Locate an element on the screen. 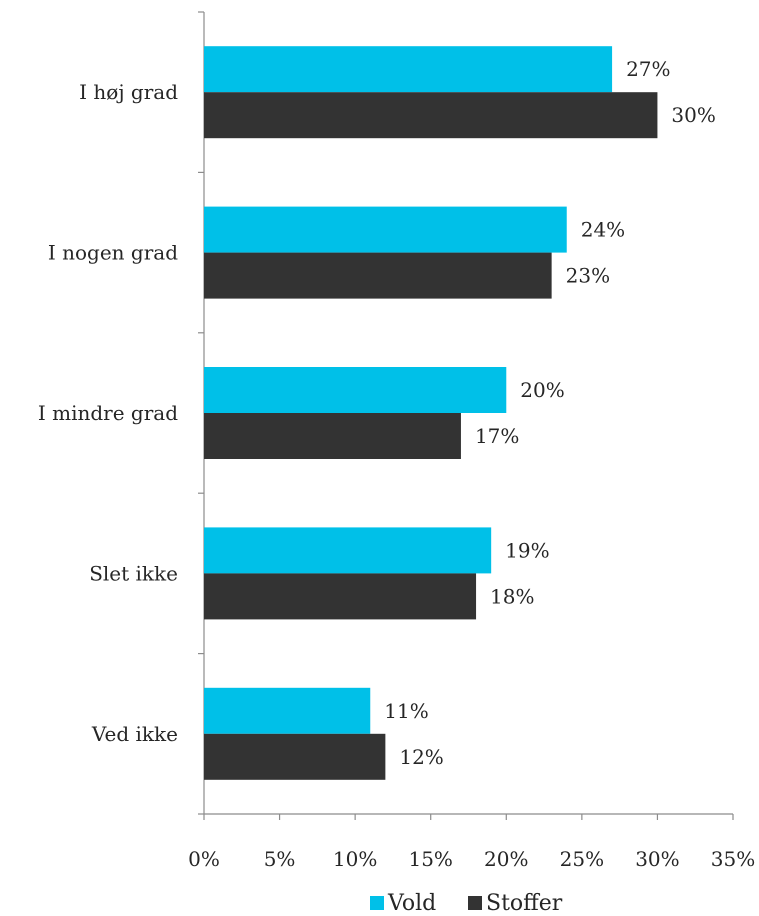  x-tick-label: 10% is located at coordinates (355, 859).